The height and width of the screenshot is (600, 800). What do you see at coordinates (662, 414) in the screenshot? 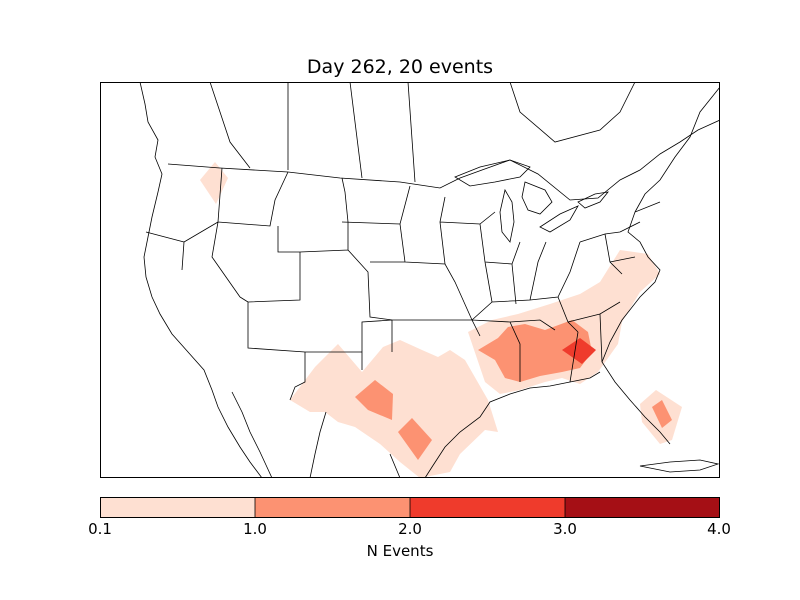
I see `density-region-florida-medium` at bounding box center [662, 414].